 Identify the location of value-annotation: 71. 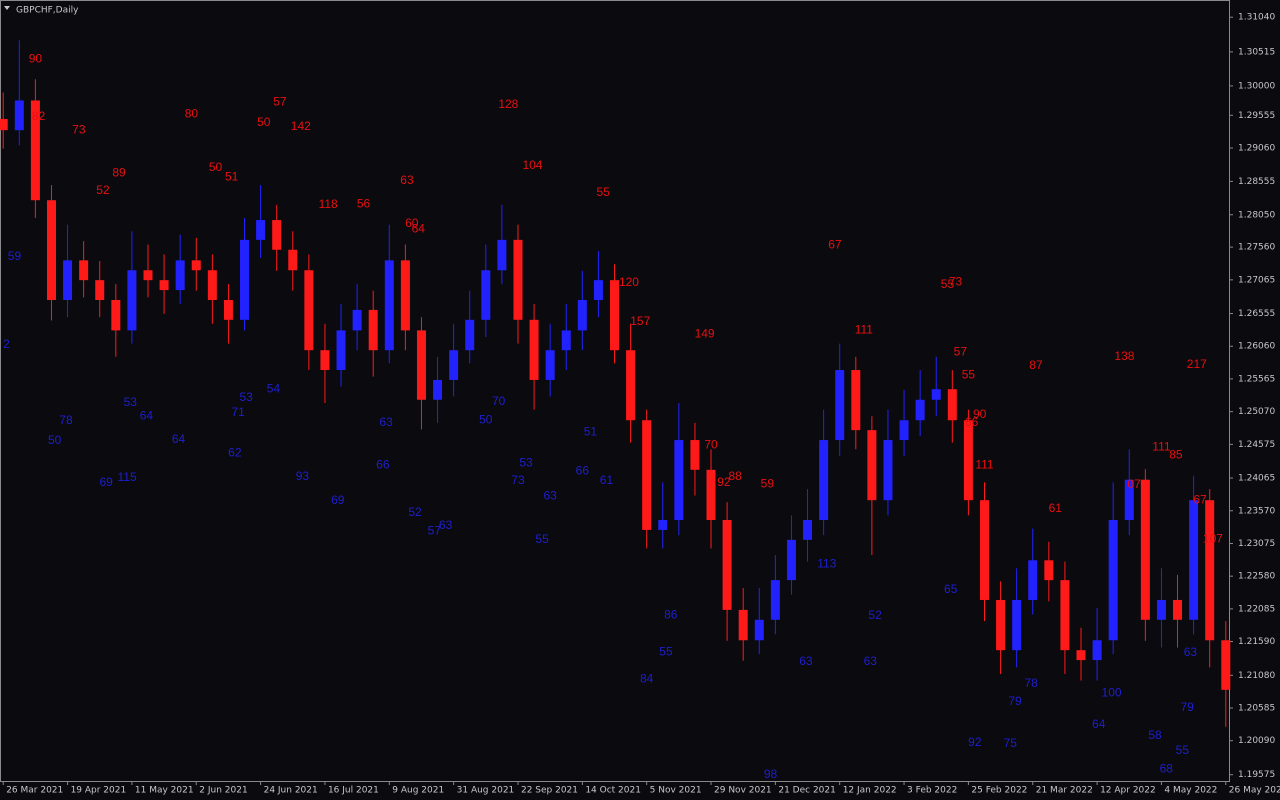
(238, 412).